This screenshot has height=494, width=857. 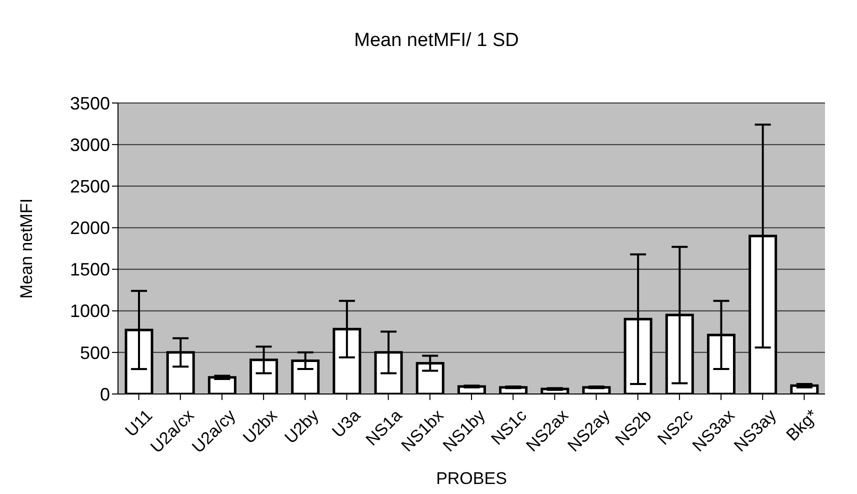 What do you see at coordinates (90, 270) in the screenshot?
I see `y-tick-label: 1500` at bounding box center [90, 270].